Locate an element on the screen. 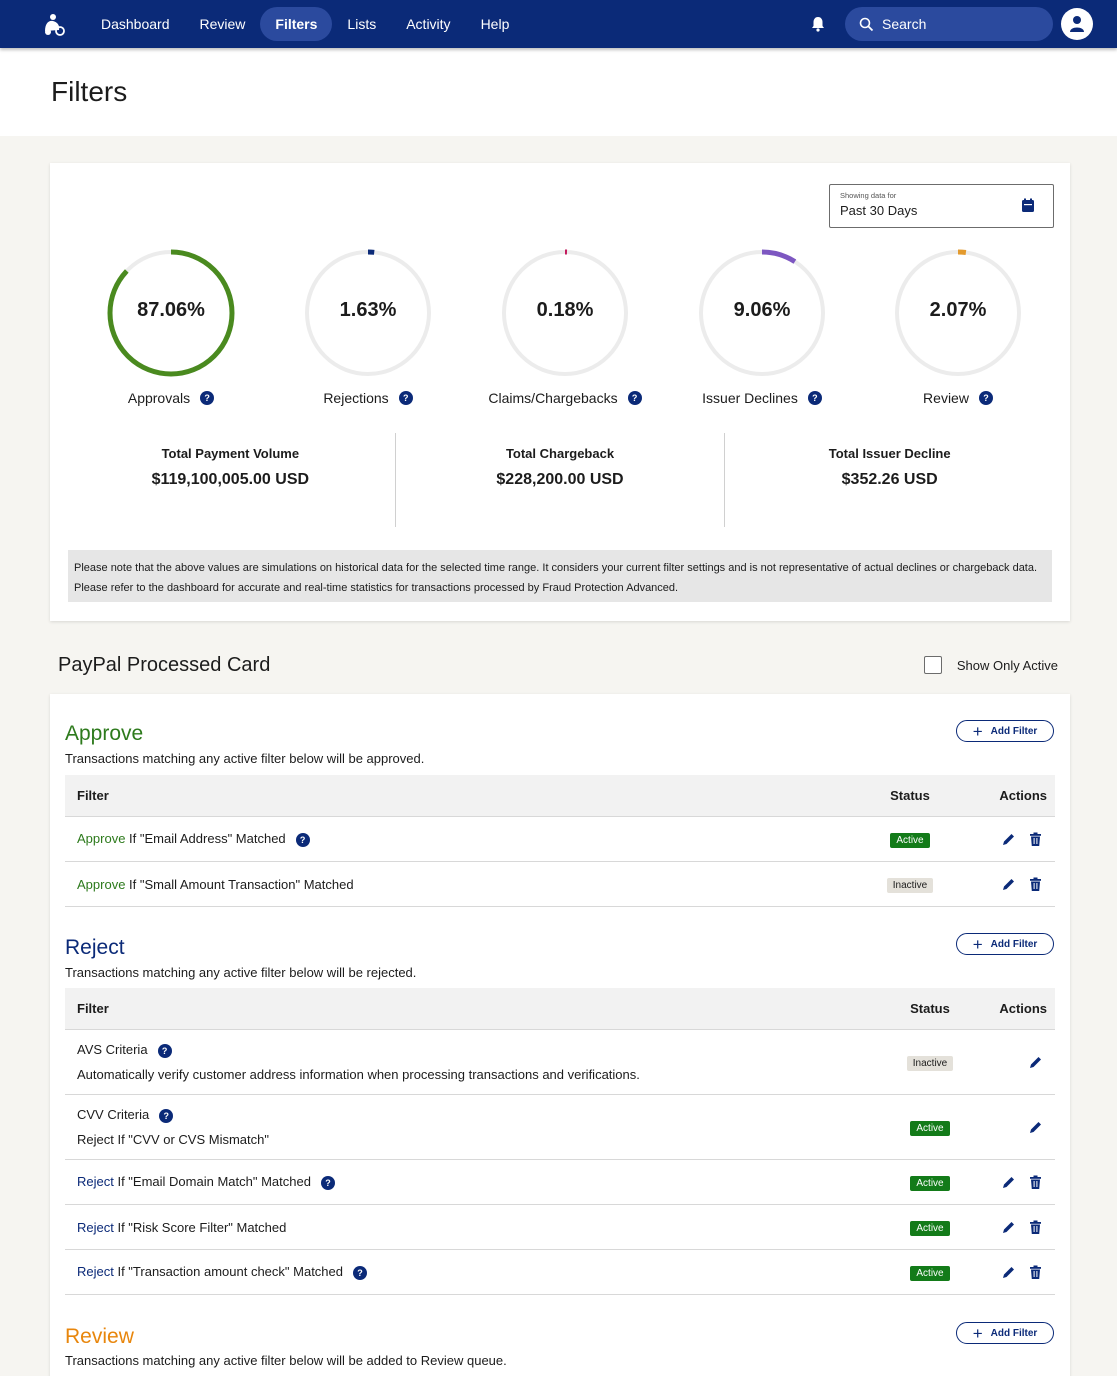  gauge-label-text: Review is located at coordinates (946, 398).